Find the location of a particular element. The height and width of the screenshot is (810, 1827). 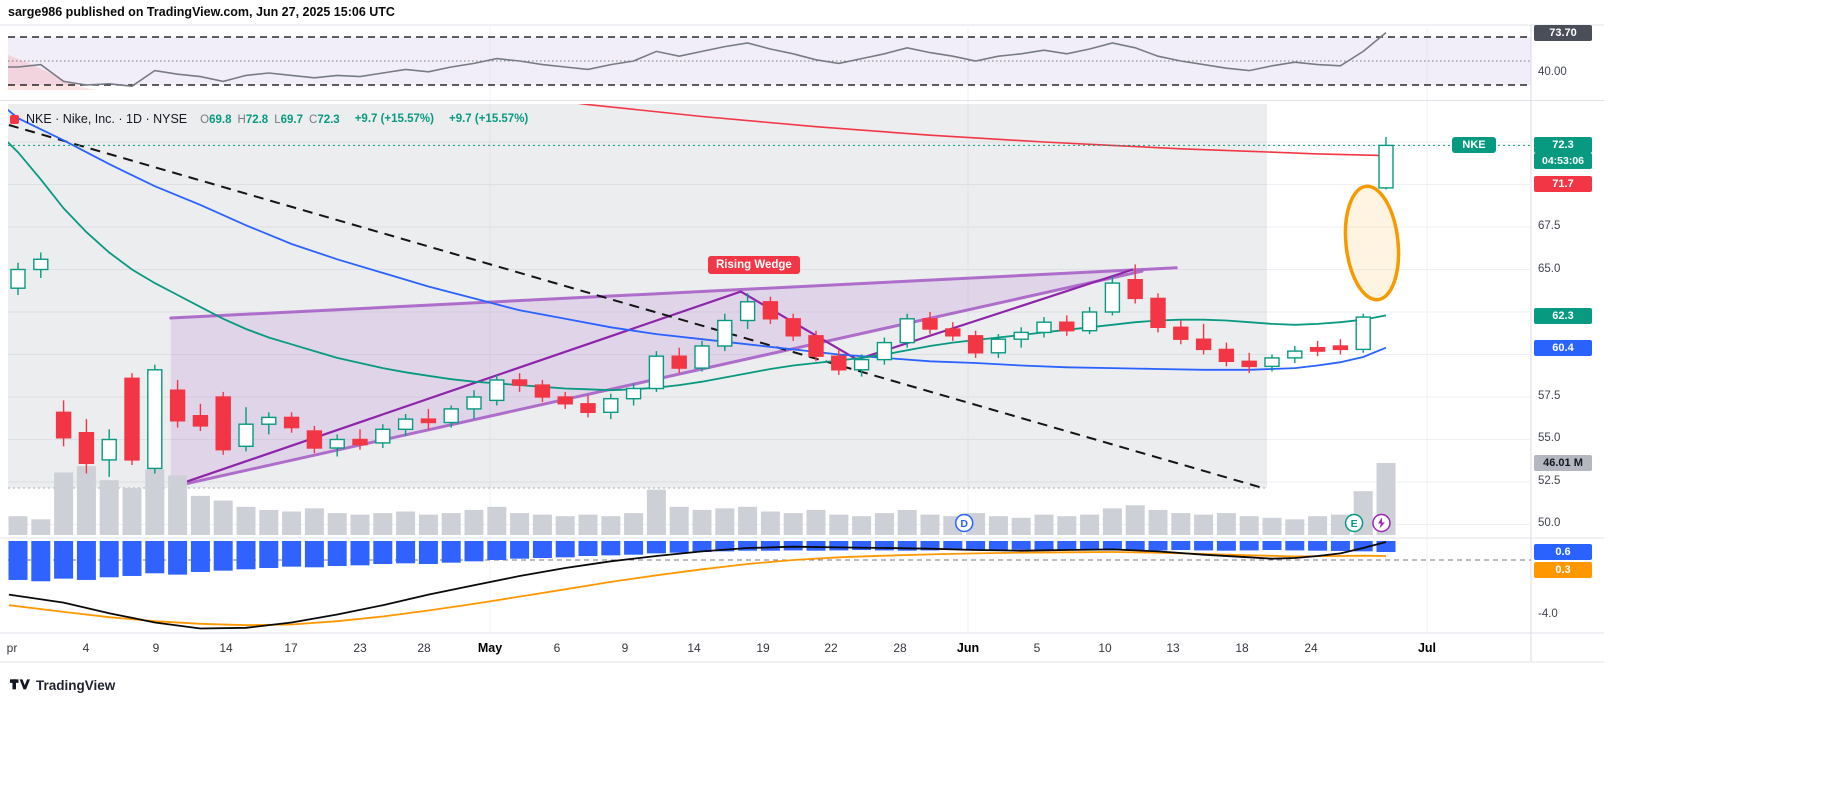

footer-brand-text: TradingView is located at coordinates (76, 685).